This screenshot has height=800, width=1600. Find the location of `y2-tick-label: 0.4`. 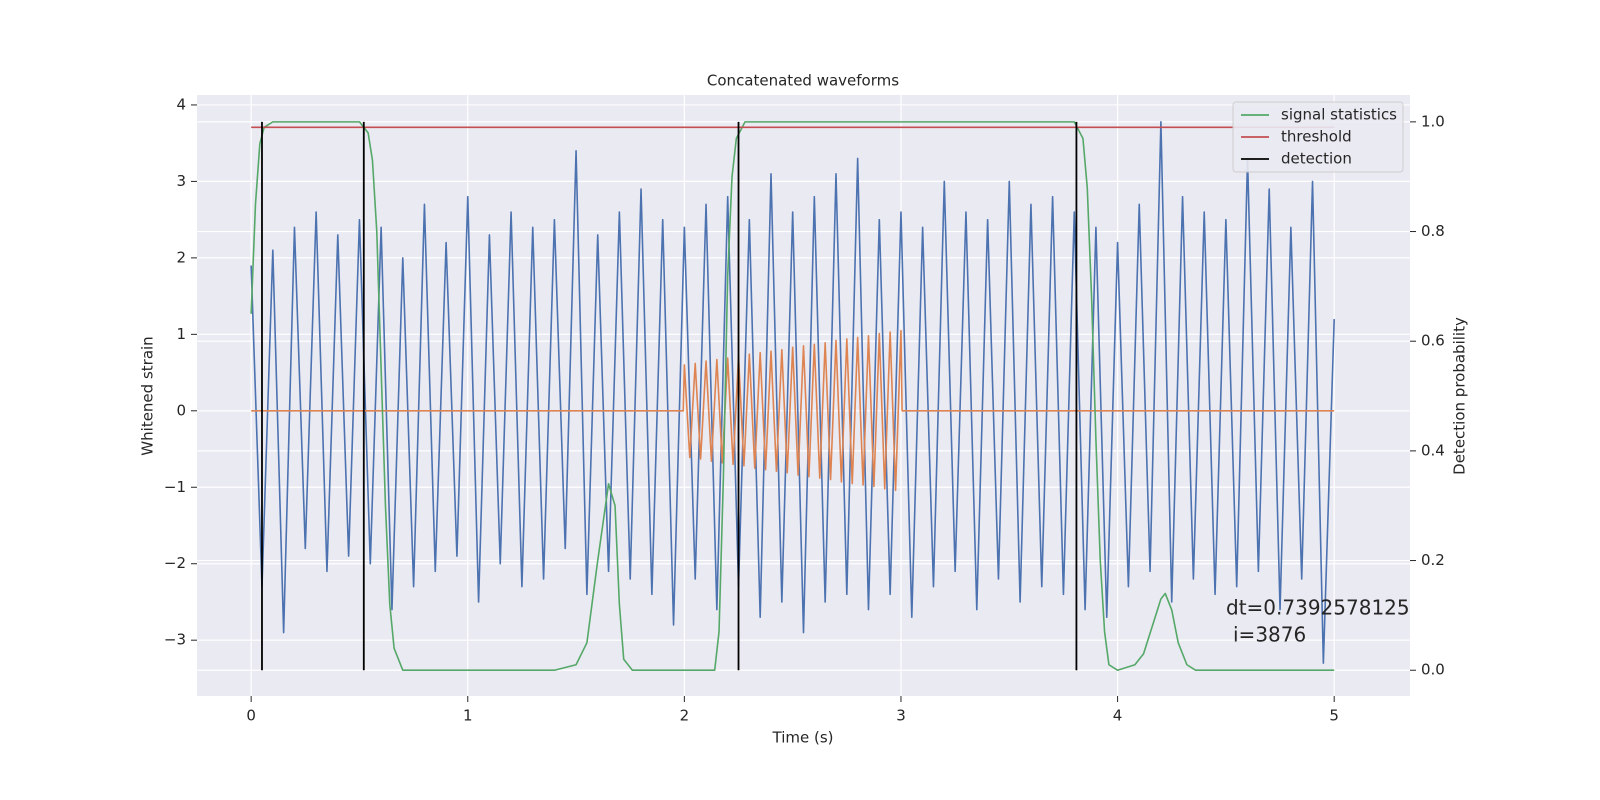

y2-tick-label: 0.4 is located at coordinates (1433, 450).